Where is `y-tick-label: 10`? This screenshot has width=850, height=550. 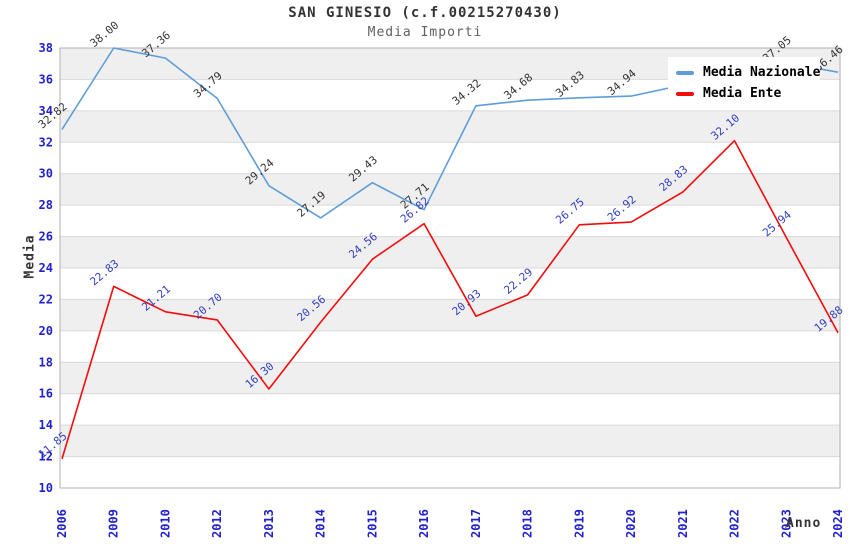
y-tick-label: 10 is located at coordinates (46, 488).